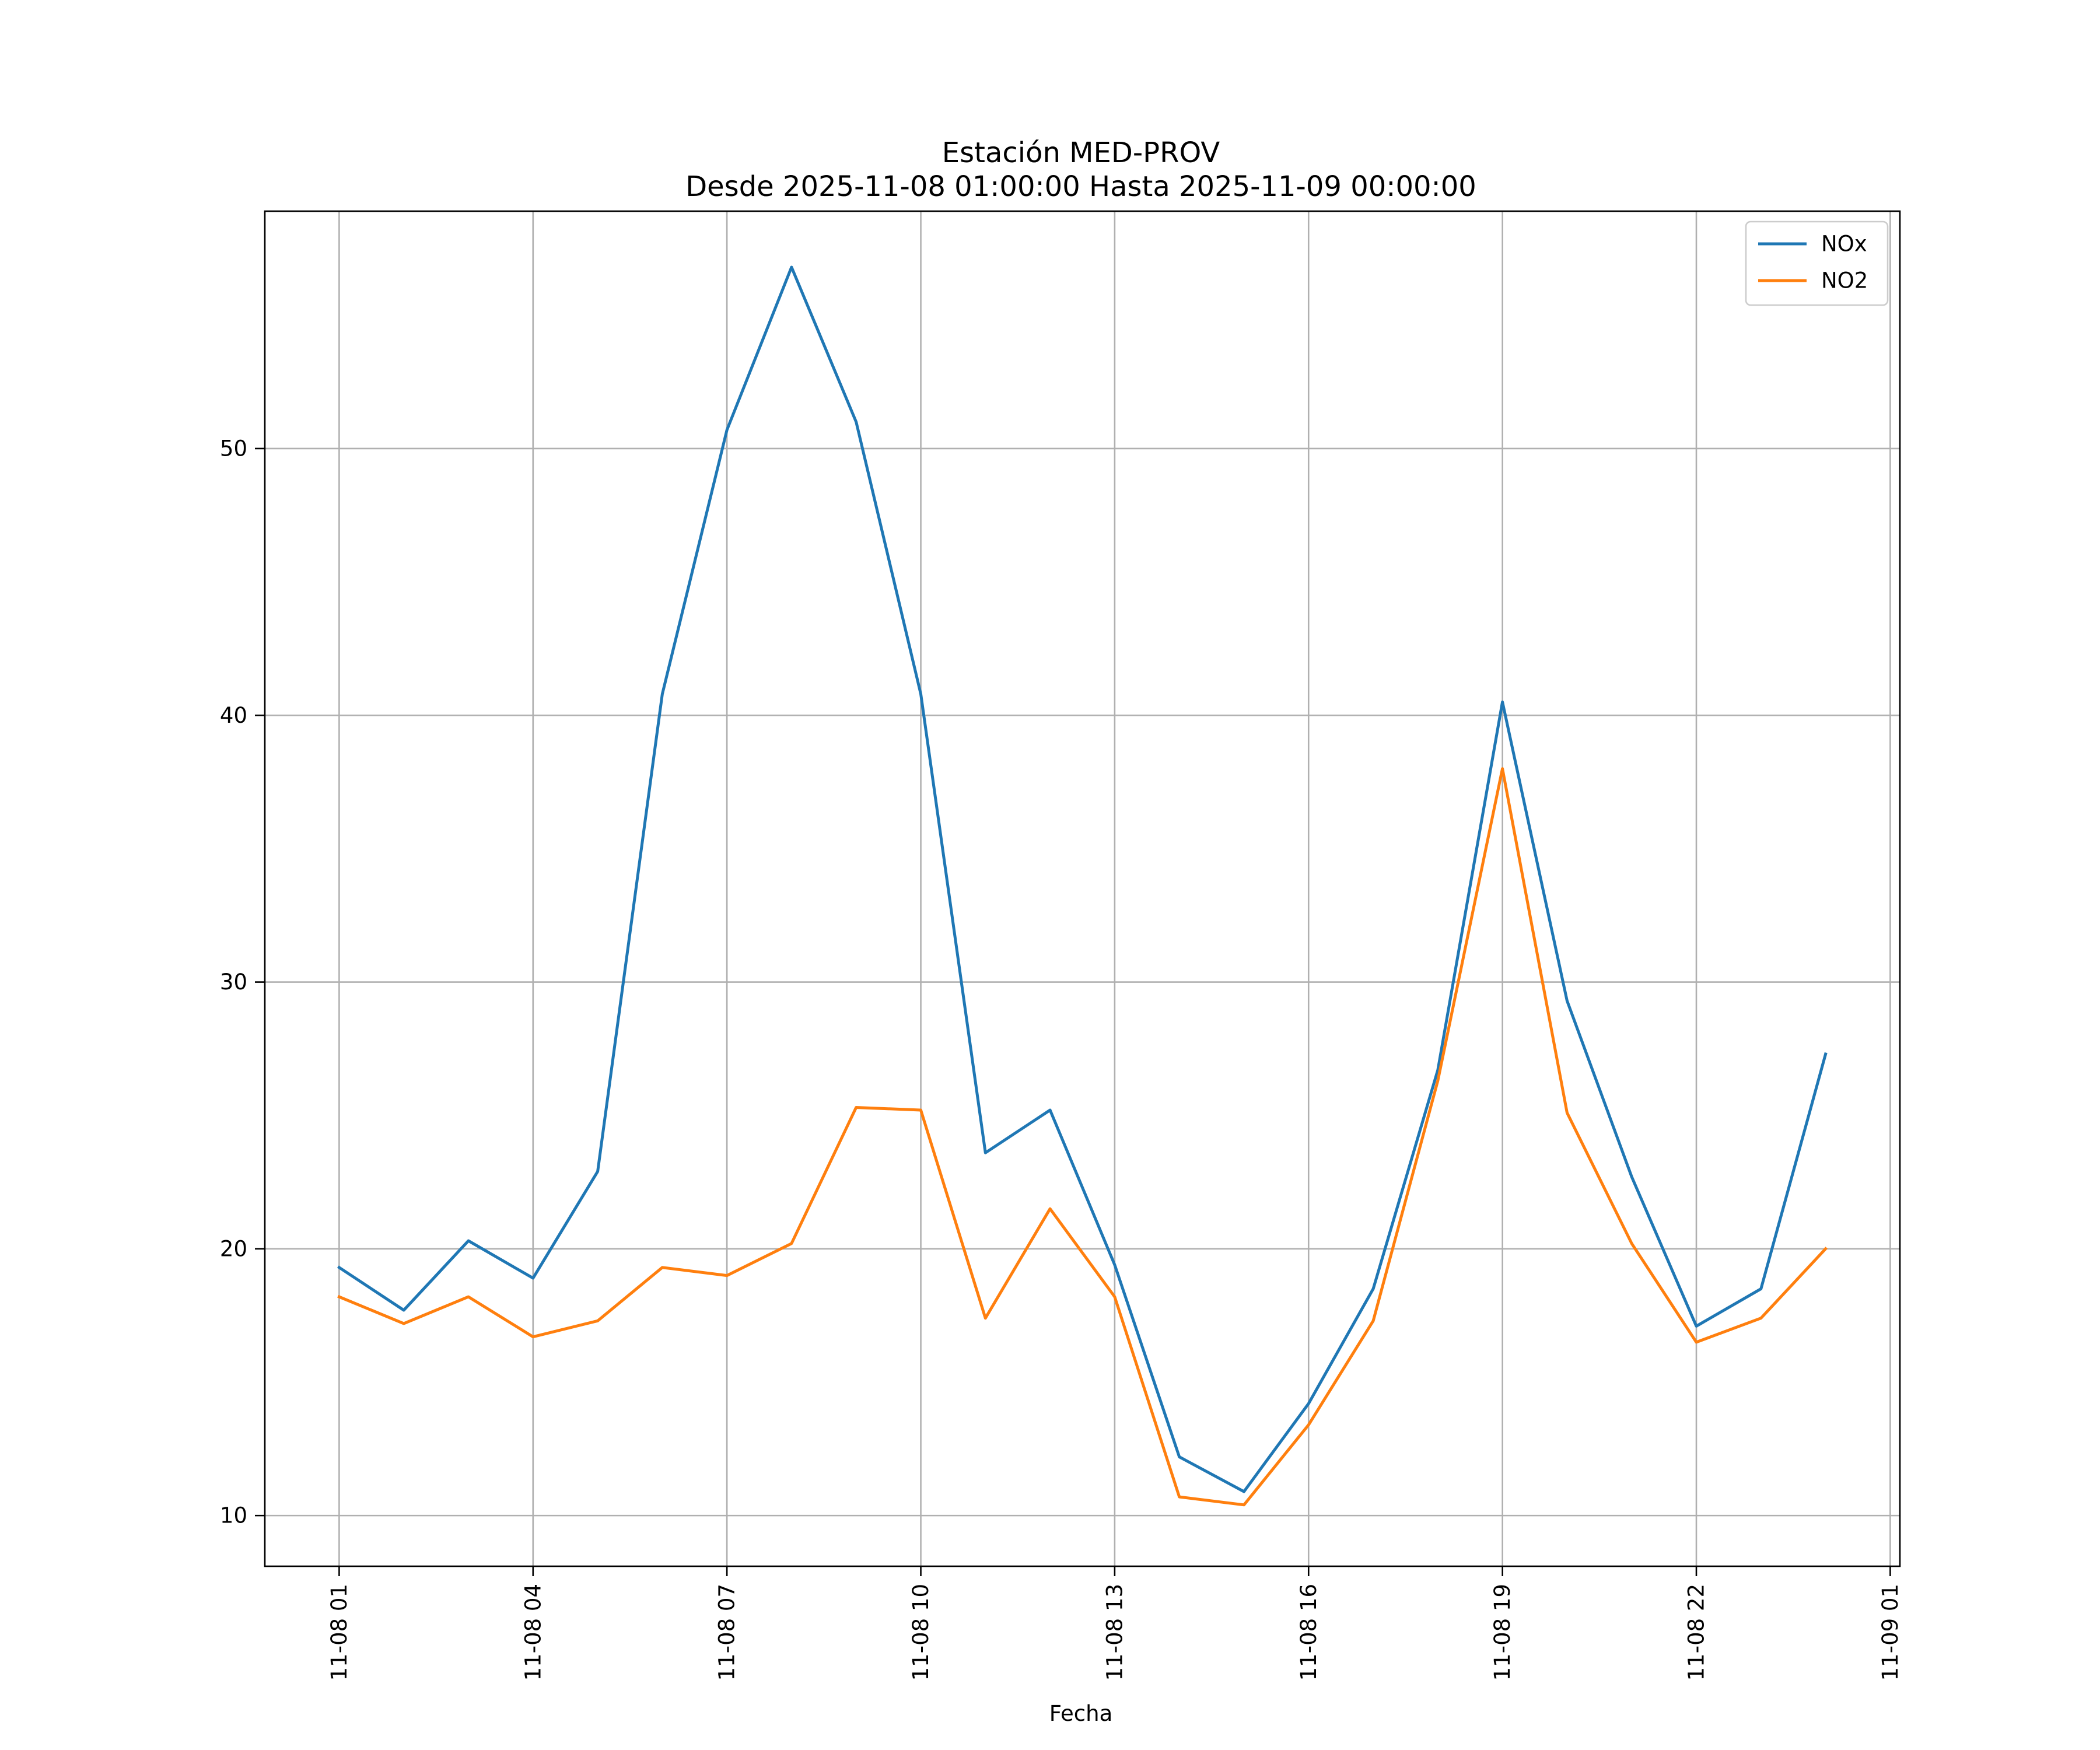 Image resolution: width=2100 pixels, height=1750 pixels. Describe the element at coordinates (233, 1515) in the screenshot. I see `y-tick-label: 10` at that location.